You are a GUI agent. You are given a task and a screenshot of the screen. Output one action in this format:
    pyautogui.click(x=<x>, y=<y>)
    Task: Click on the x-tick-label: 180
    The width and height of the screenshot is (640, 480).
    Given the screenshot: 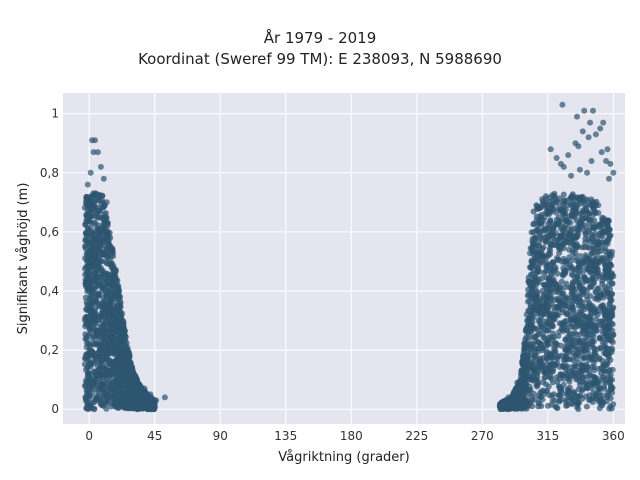 What is the action you would take?
    pyautogui.click(x=351, y=436)
    